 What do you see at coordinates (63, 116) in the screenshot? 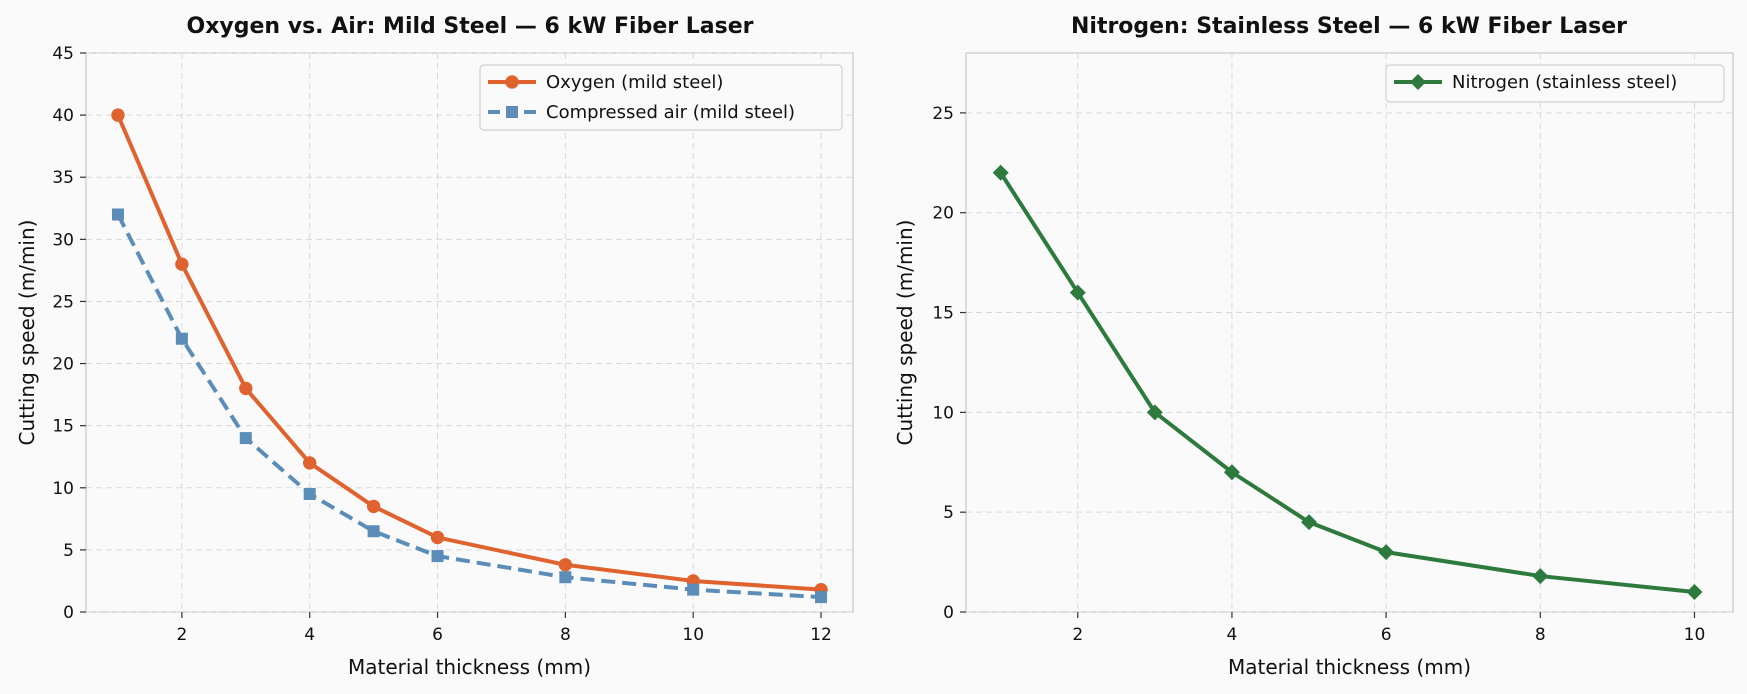
I see `y-tick-label: 40` at bounding box center [63, 116].